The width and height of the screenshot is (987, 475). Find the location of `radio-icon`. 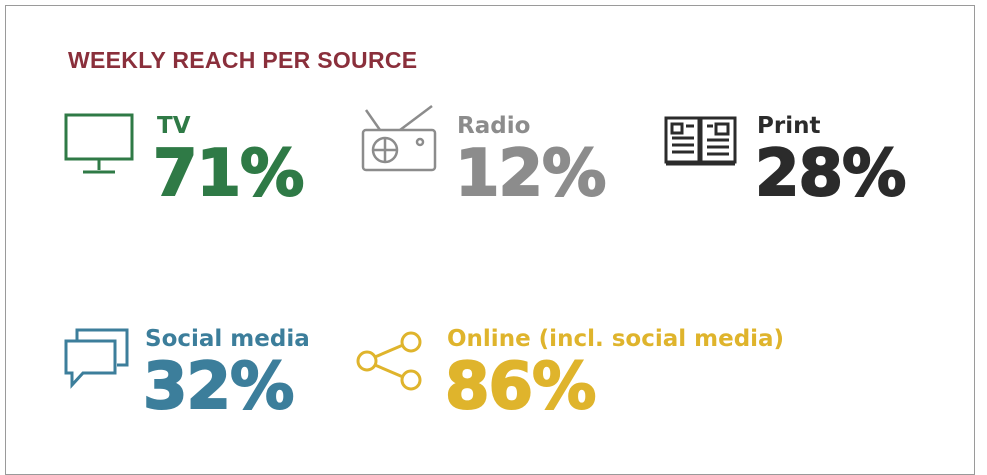

radio-icon is located at coordinates (399, 138).